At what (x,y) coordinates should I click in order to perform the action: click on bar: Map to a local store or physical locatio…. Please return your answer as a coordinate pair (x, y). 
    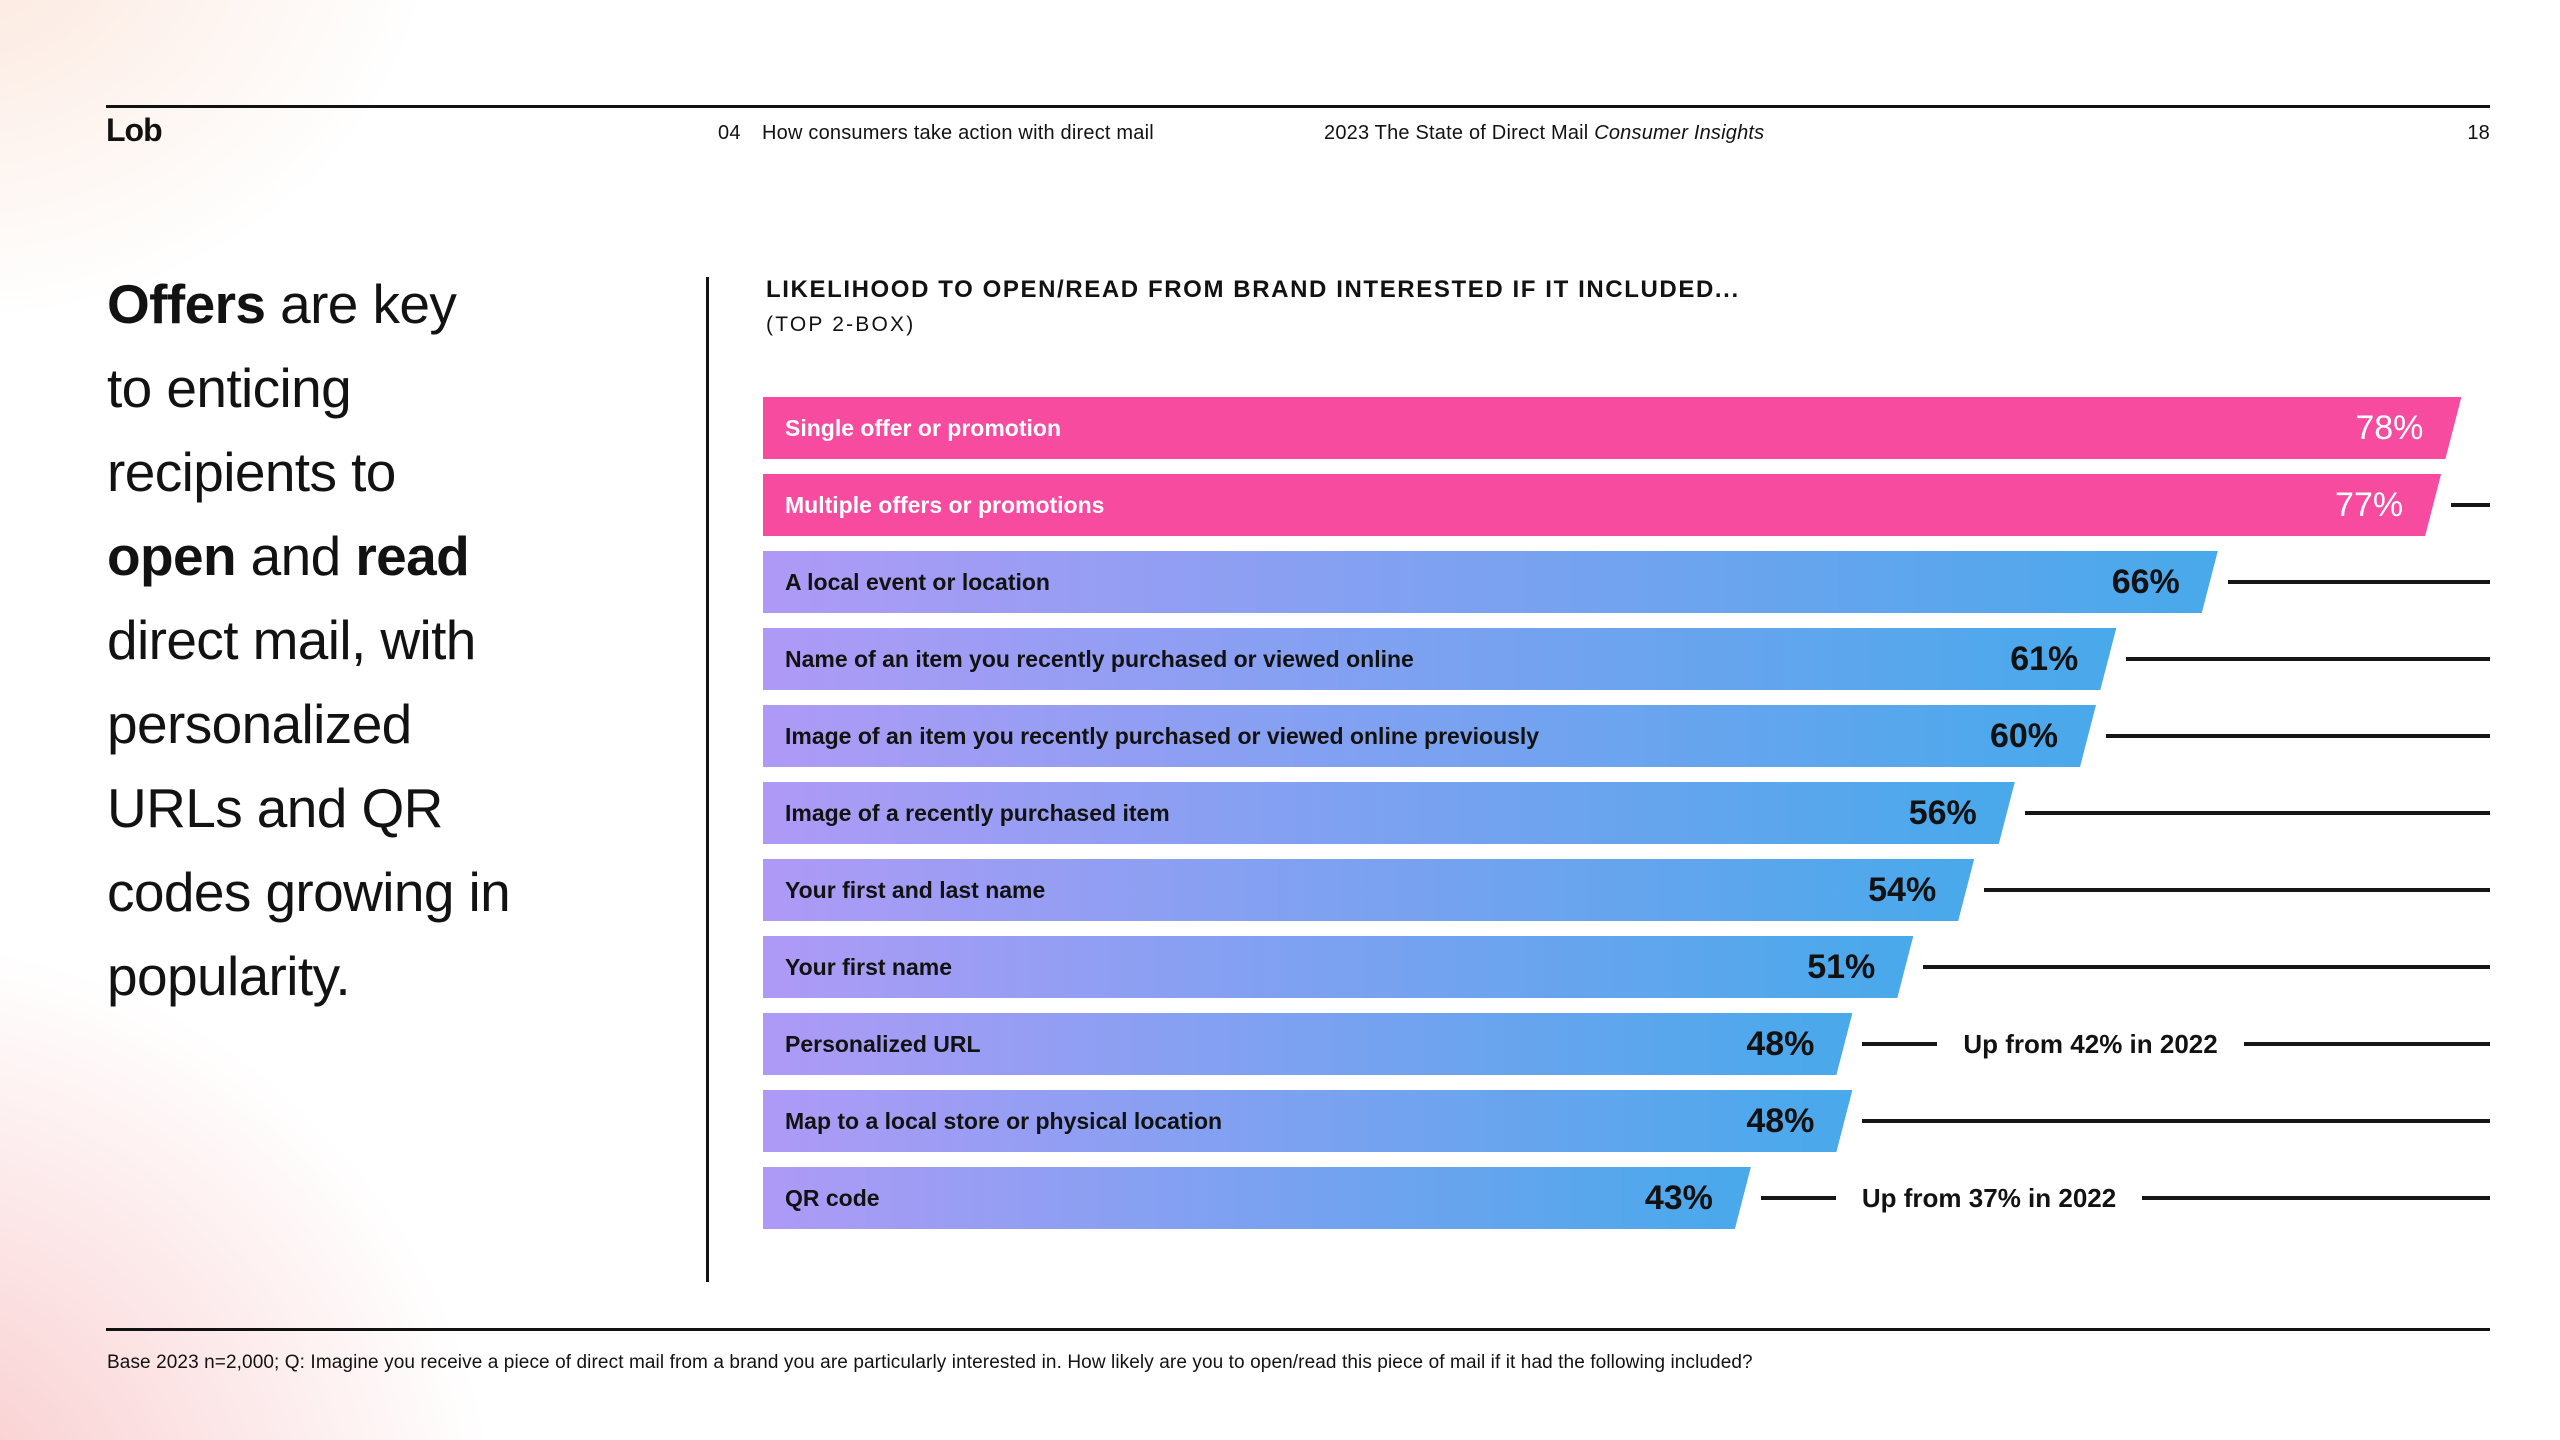
    Looking at the image, I should click on (1307, 1121).